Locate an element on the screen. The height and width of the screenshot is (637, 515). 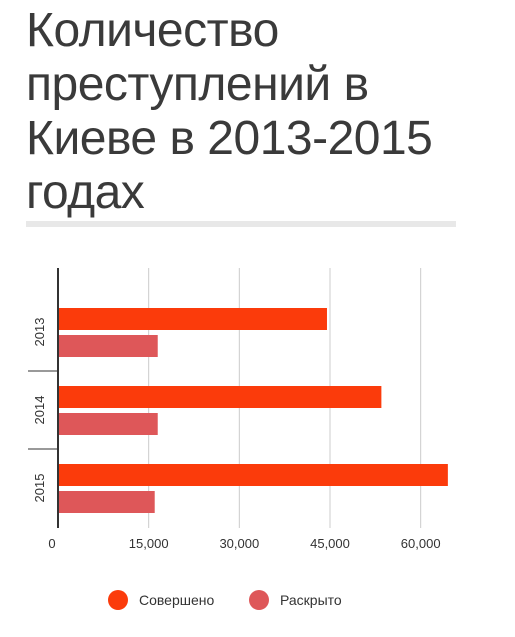
x-tick-labels: 0 15,000 30,000 45,000 60,000 is located at coordinates (244, 543).